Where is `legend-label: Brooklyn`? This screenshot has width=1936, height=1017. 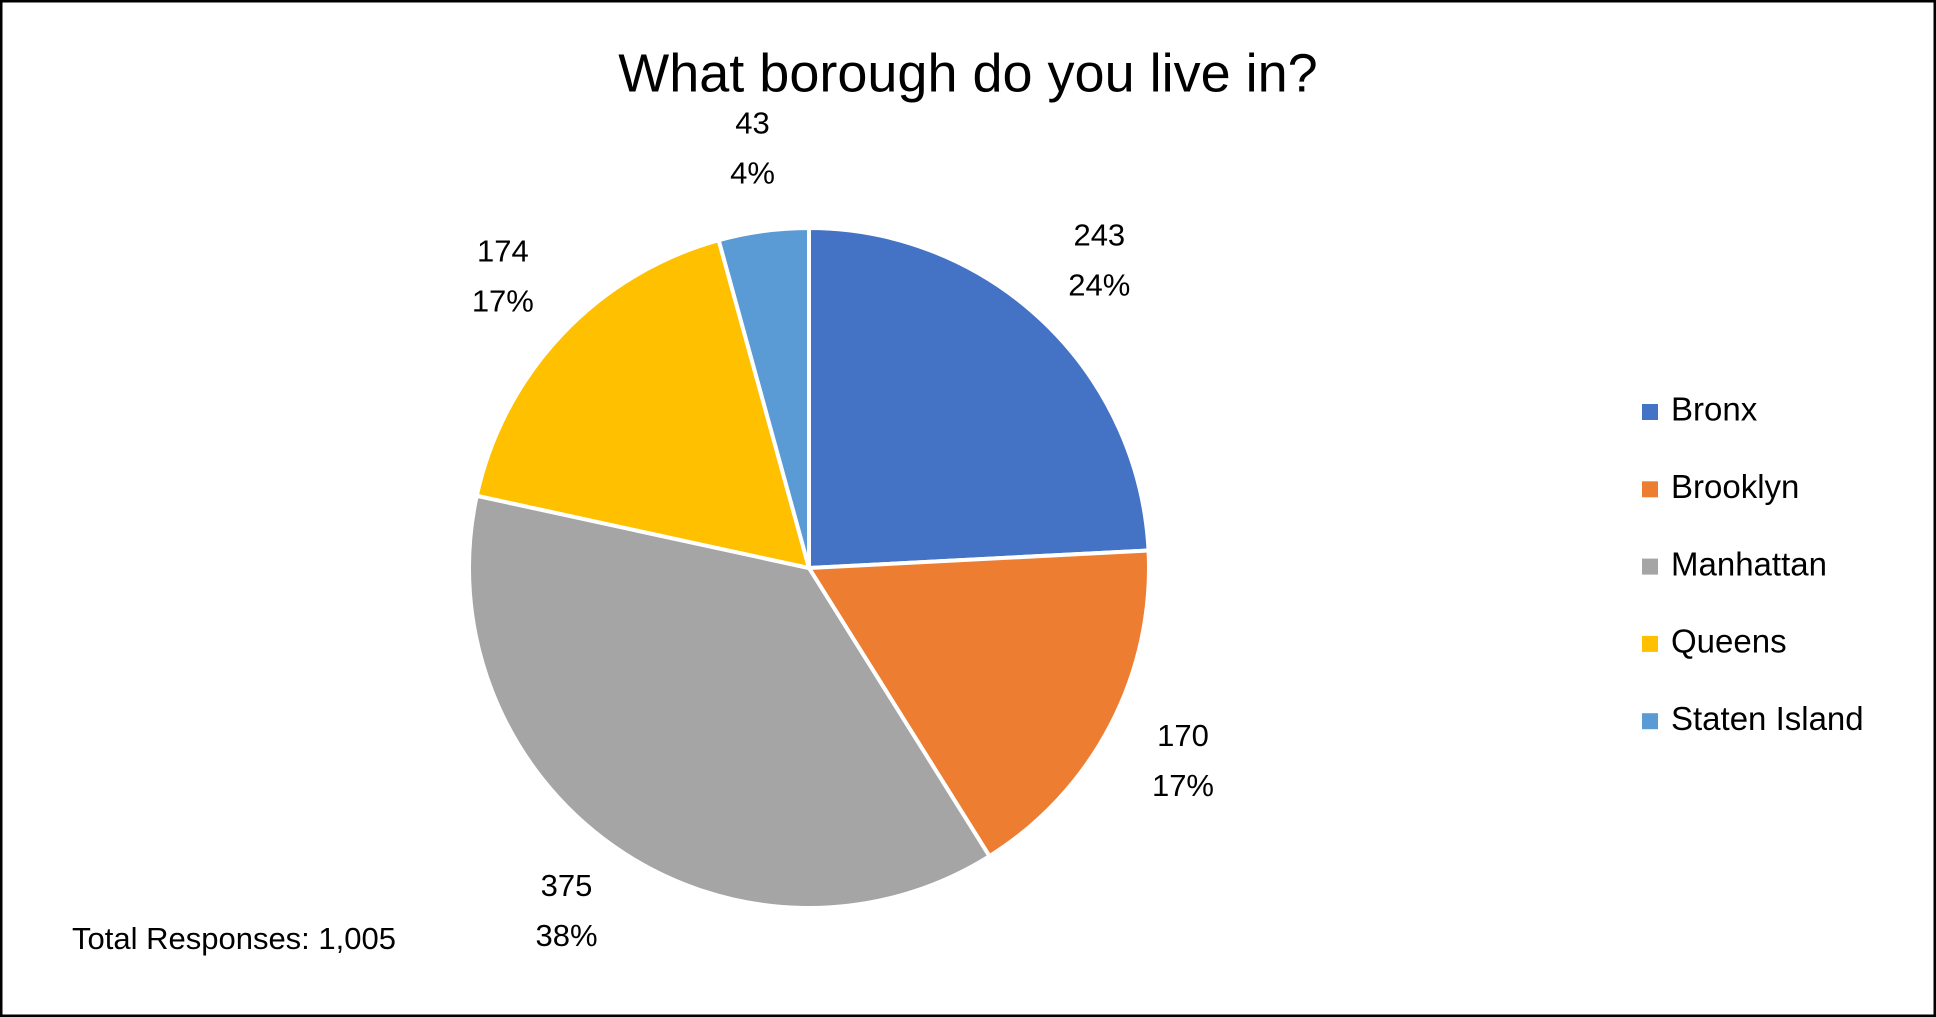 legend-label: Brooklyn is located at coordinates (1735, 486).